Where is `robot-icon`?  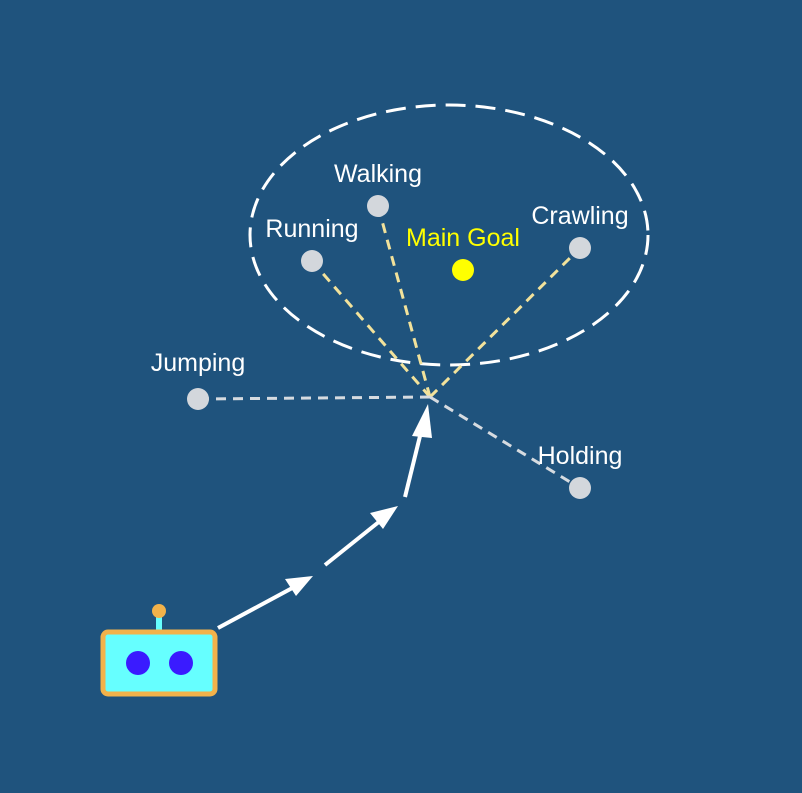 robot-icon is located at coordinates (159, 650).